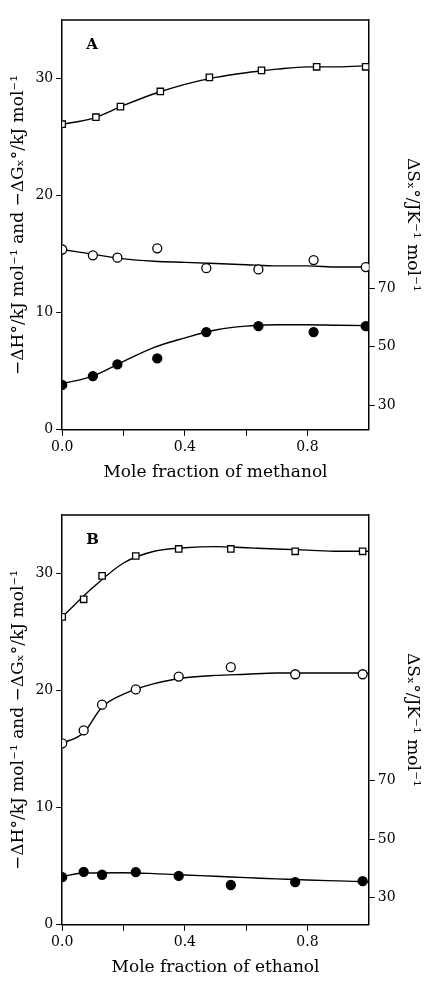 The height and width of the screenshot is (1002, 433). What do you see at coordinates (215, 966) in the screenshot?
I see `x-axis-title: Mole fraction of ethanol` at bounding box center [215, 966].